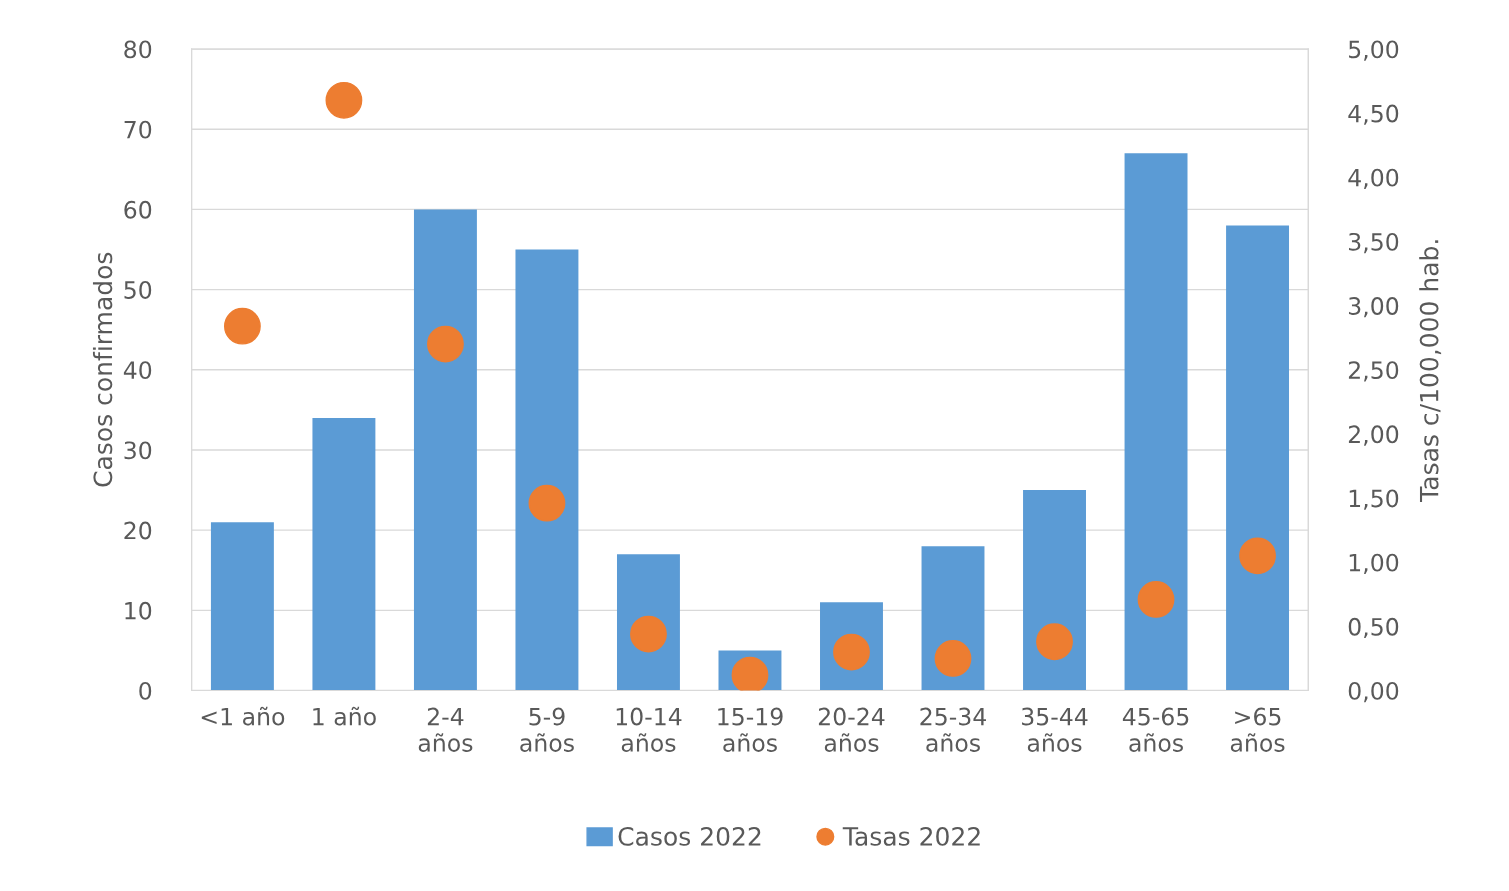 This screenshot has height=891, width=1509. Describe the element at coordinates (138, 290) in the screenshot. I see `y-tick-label: 50` at that location.